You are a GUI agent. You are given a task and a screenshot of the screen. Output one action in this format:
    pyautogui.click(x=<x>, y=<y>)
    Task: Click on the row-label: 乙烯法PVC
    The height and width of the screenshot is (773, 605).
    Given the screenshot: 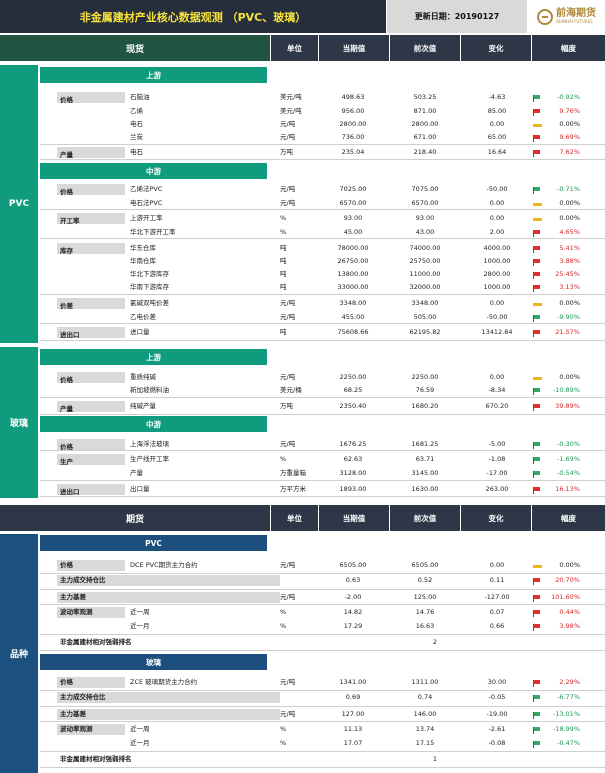 What is the action you would take?
    pyautogui.click(x=146, y=189)
    